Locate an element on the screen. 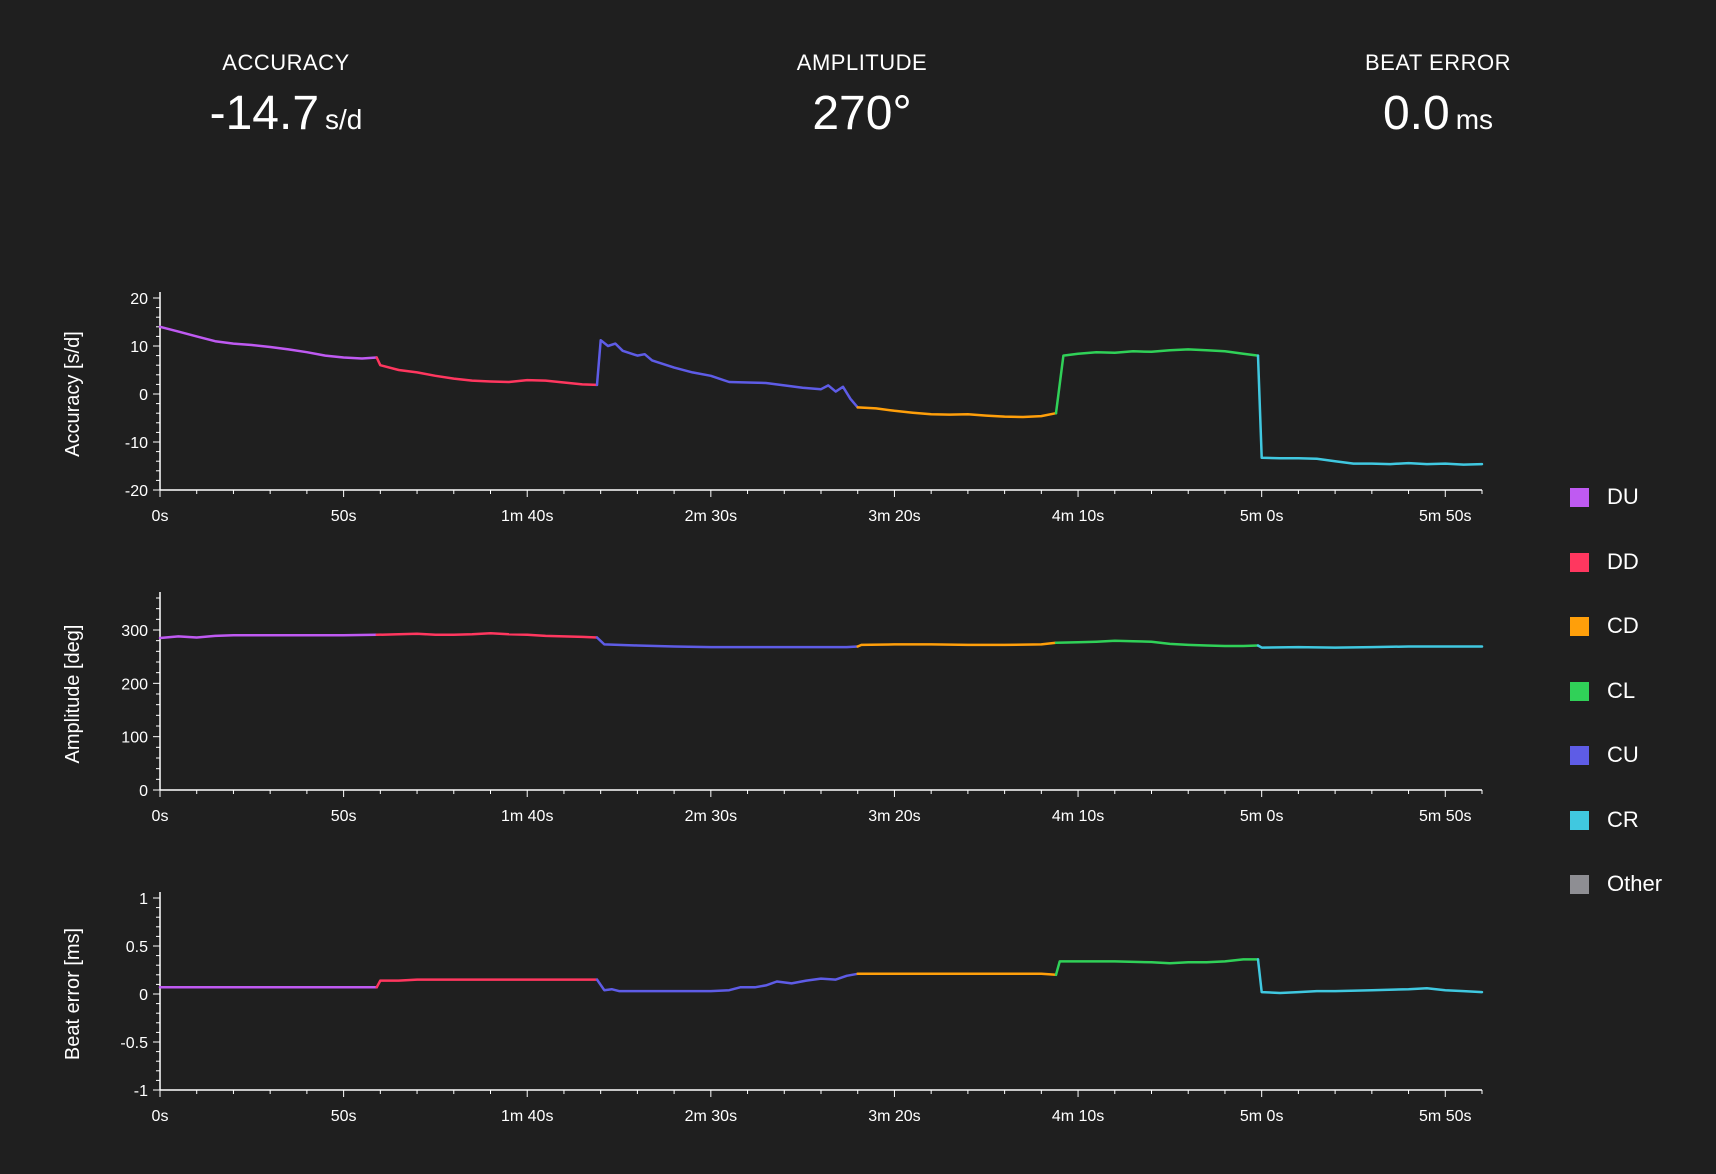 The height and width of the screenshot is (1174, 1716). y-tick-label: 0.5 is located at coordinates (137, 947).